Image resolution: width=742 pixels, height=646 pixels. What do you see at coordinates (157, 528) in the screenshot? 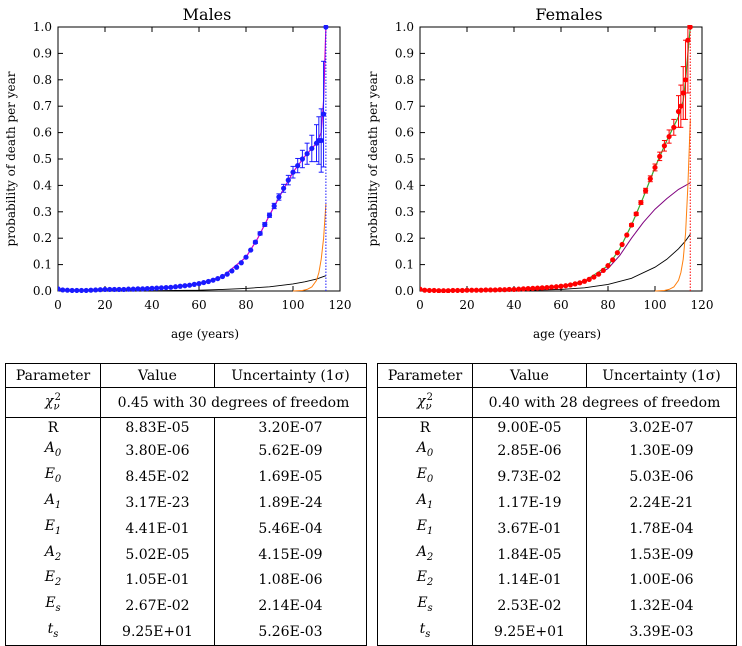
I see `param-value: 4.41E-01` at bounding box center [157, 528].